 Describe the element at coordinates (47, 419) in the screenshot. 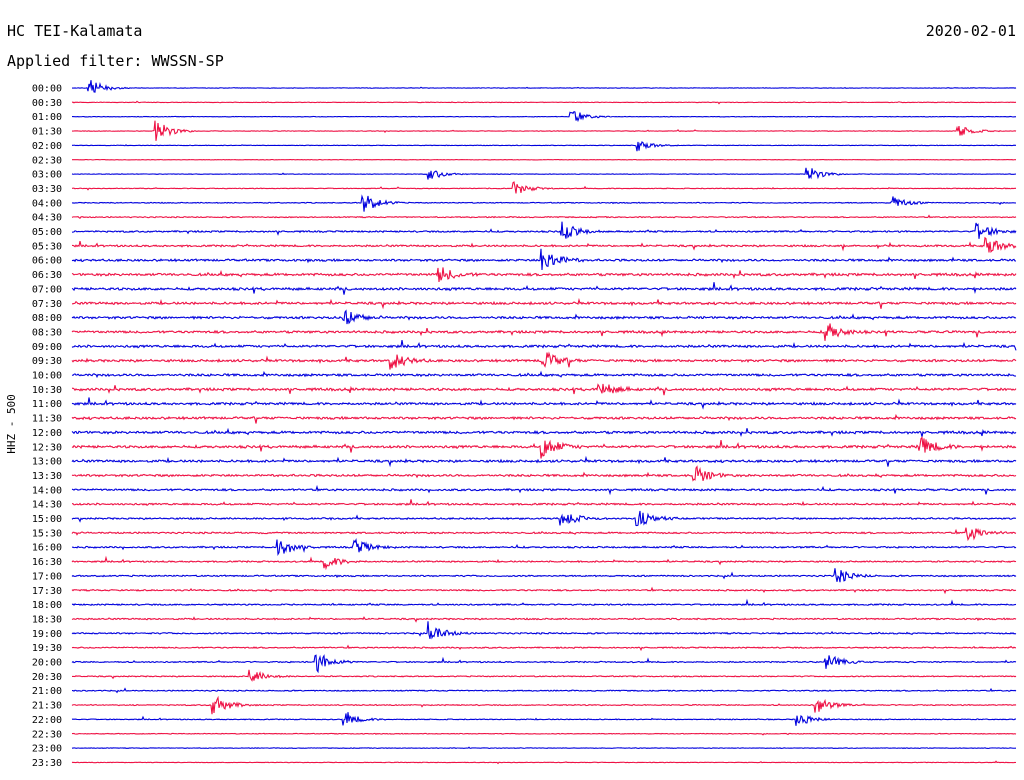

I see `row-tick-label: 11:30` at that location.